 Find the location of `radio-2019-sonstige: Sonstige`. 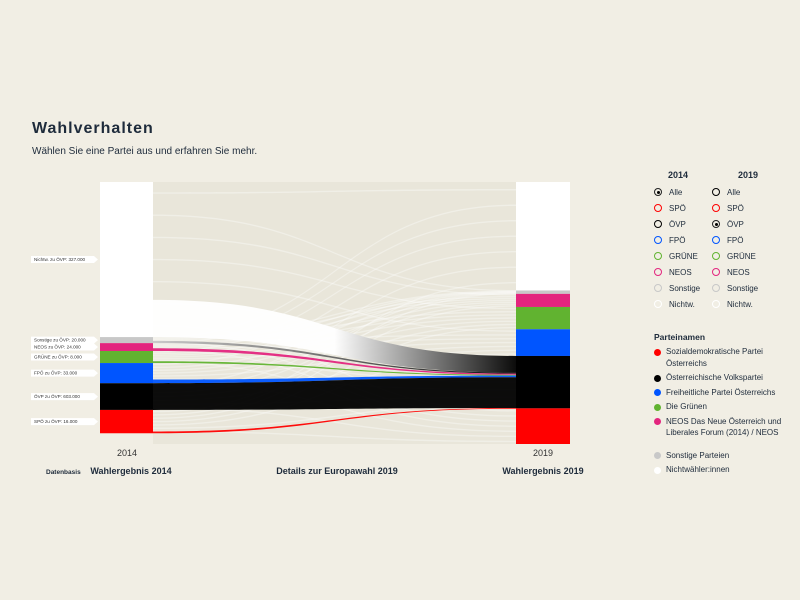

radio-2019-sonstige: Sonstige is located at coordinates (741, 288).